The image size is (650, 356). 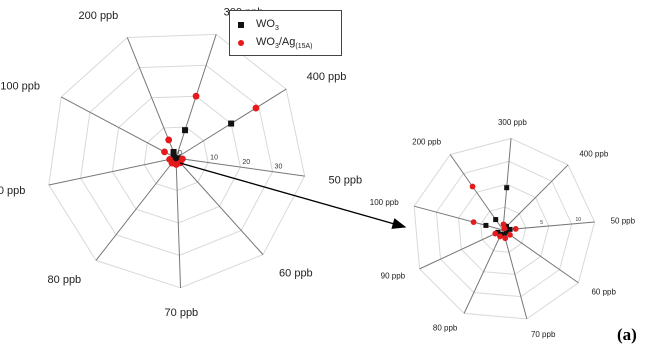 What do you see at coordinates (180, 153) in the screenshot?
I see `radial-tick-label: 0` at bounding box center [180, 153].